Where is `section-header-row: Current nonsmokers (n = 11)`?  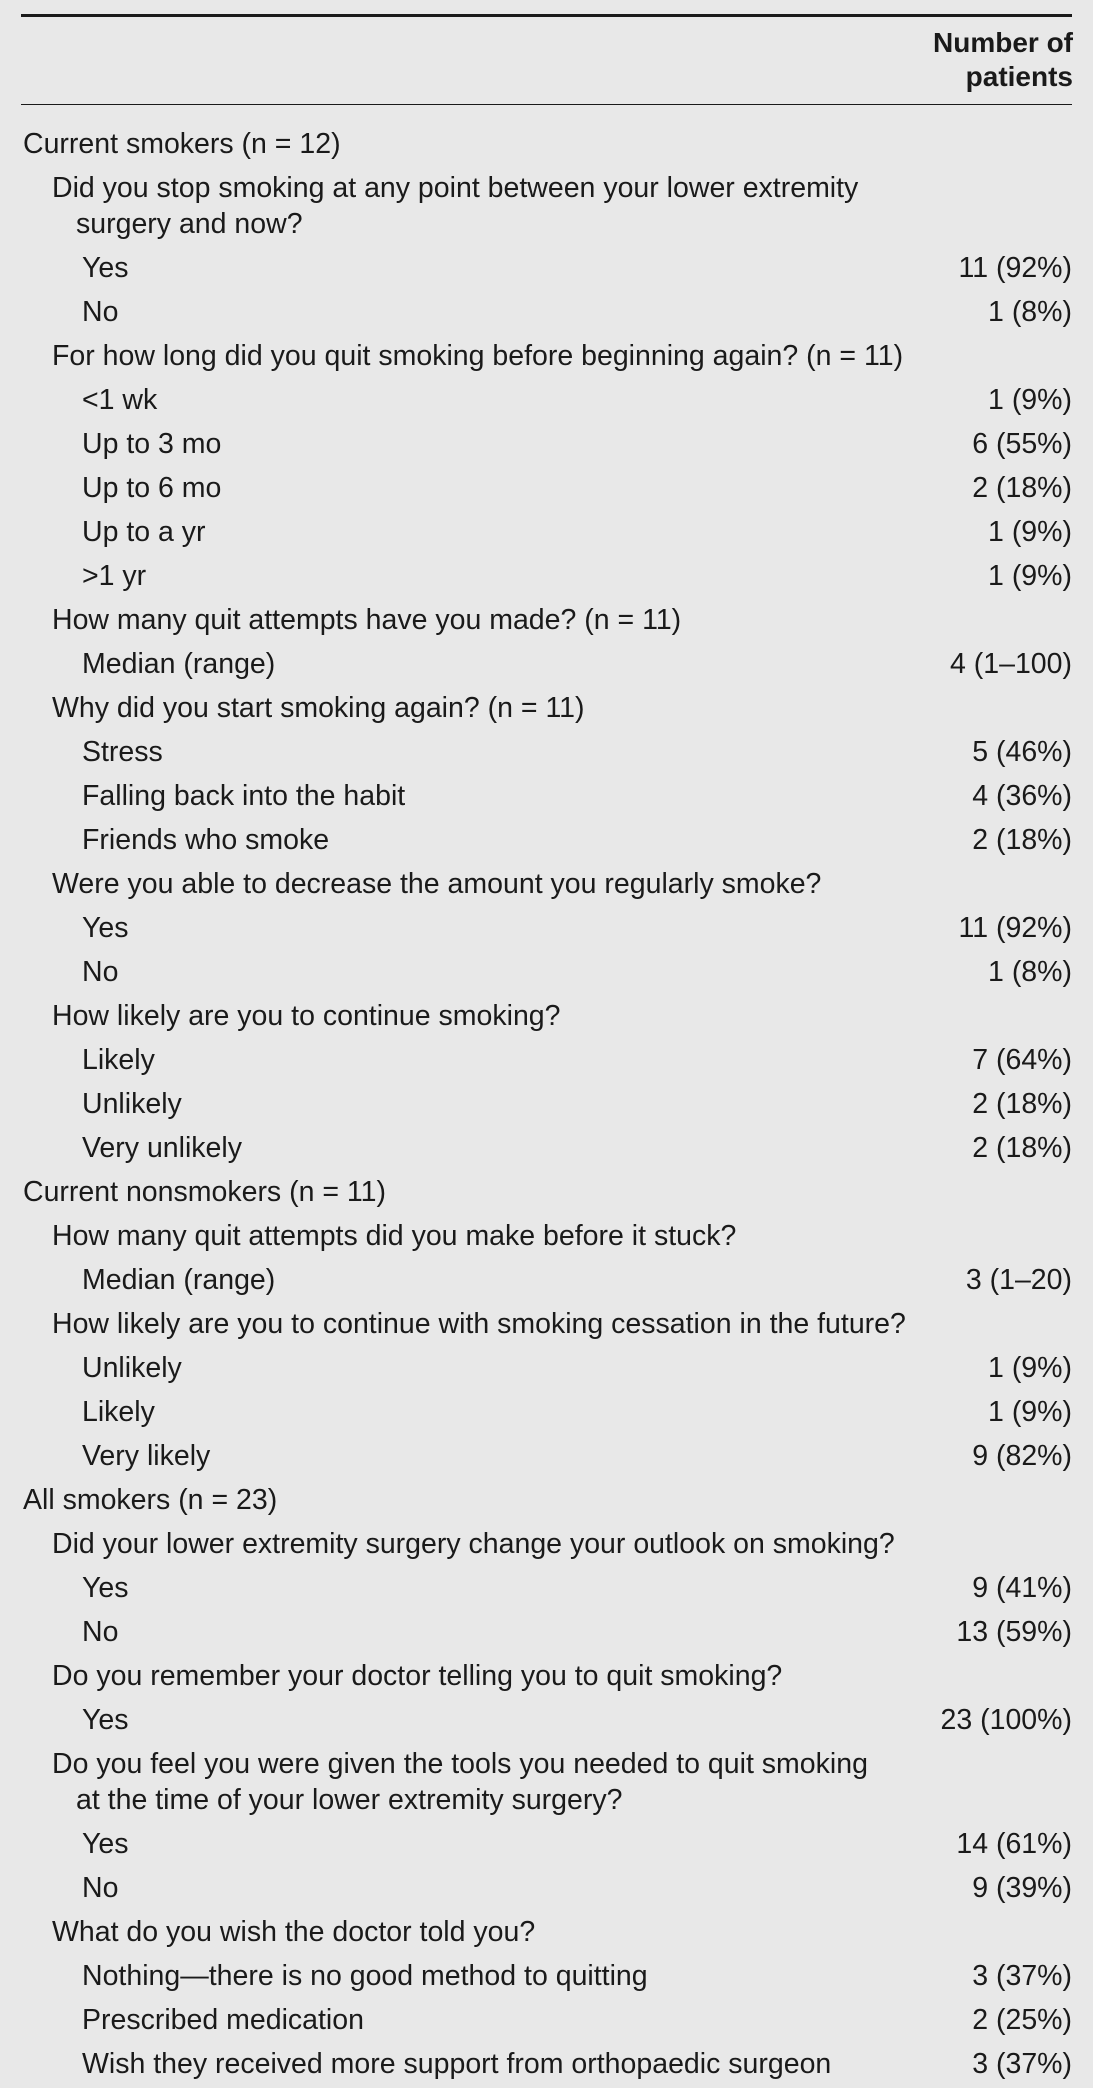
section-header-row: Current nonsmokers (n = 11) is located at coordinates (546, 1192).